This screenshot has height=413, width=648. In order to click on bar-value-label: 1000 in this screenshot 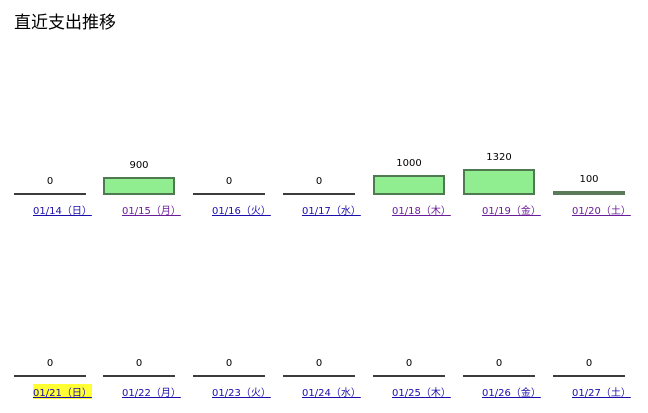, I will do `click(409, 163)`.